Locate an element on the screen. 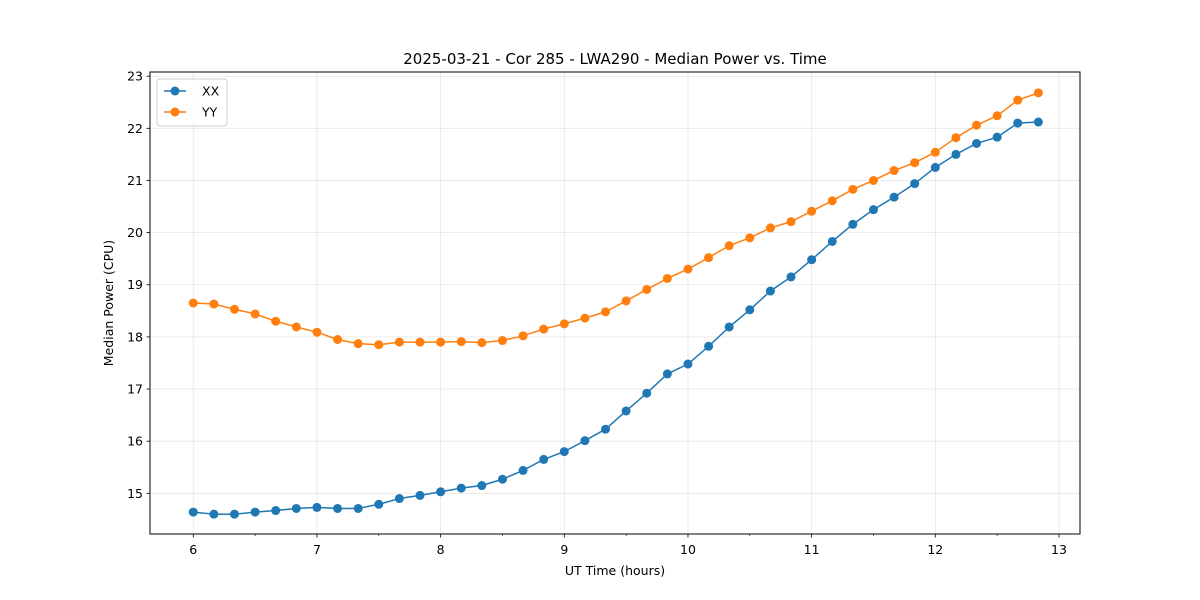 The width and height of the screenshot is (1200, 600). legend-label-xx: XX is located at coordinates (211, 91).